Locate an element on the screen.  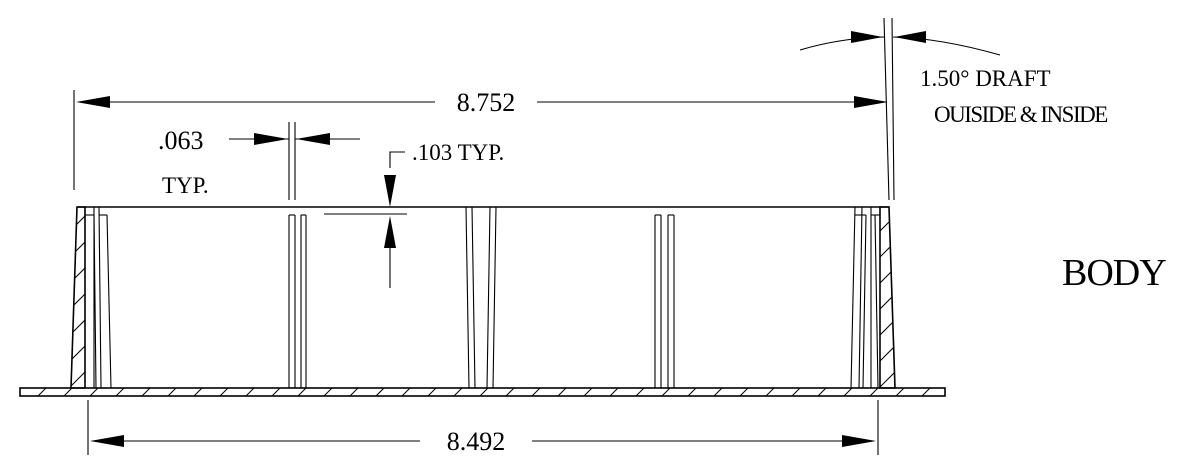
dimension-bottom-width: 8.492 is located at coordinates (483, 428).